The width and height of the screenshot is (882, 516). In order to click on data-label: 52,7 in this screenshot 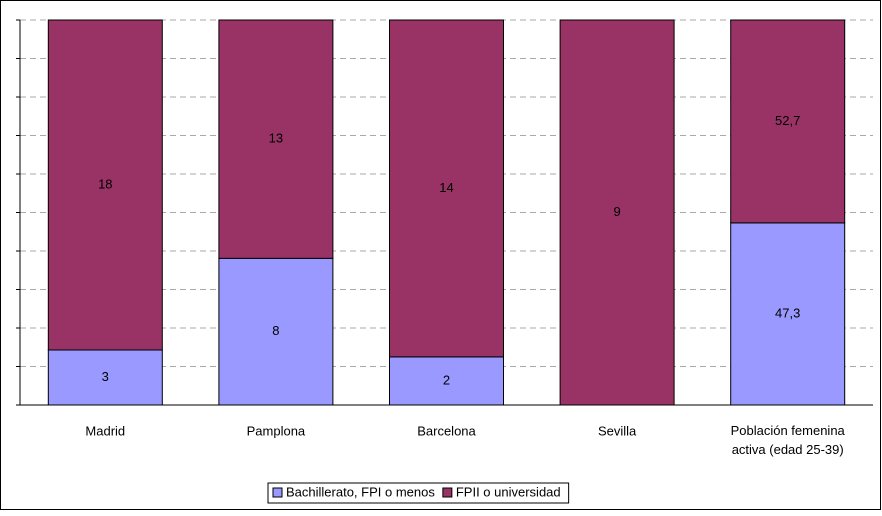, I will do `click(787, 120)`.